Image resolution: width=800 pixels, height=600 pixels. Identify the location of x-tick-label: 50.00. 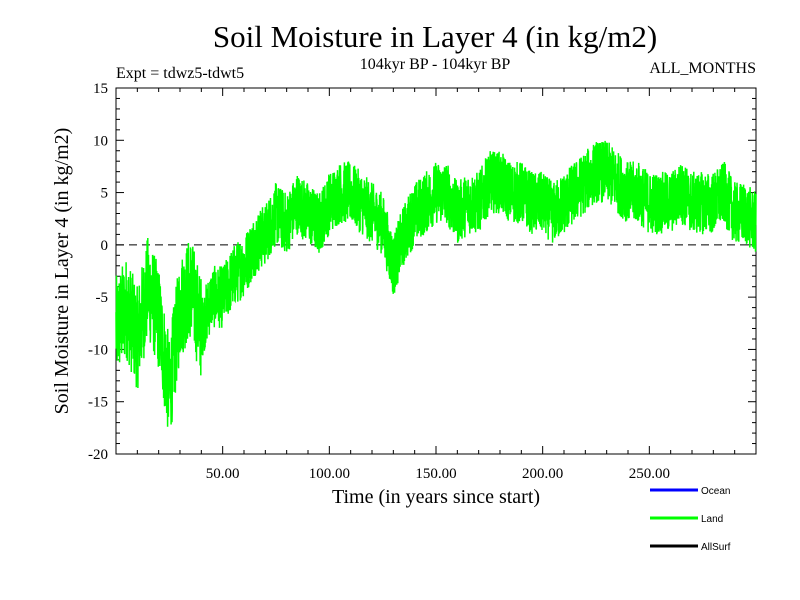
(223, 474).